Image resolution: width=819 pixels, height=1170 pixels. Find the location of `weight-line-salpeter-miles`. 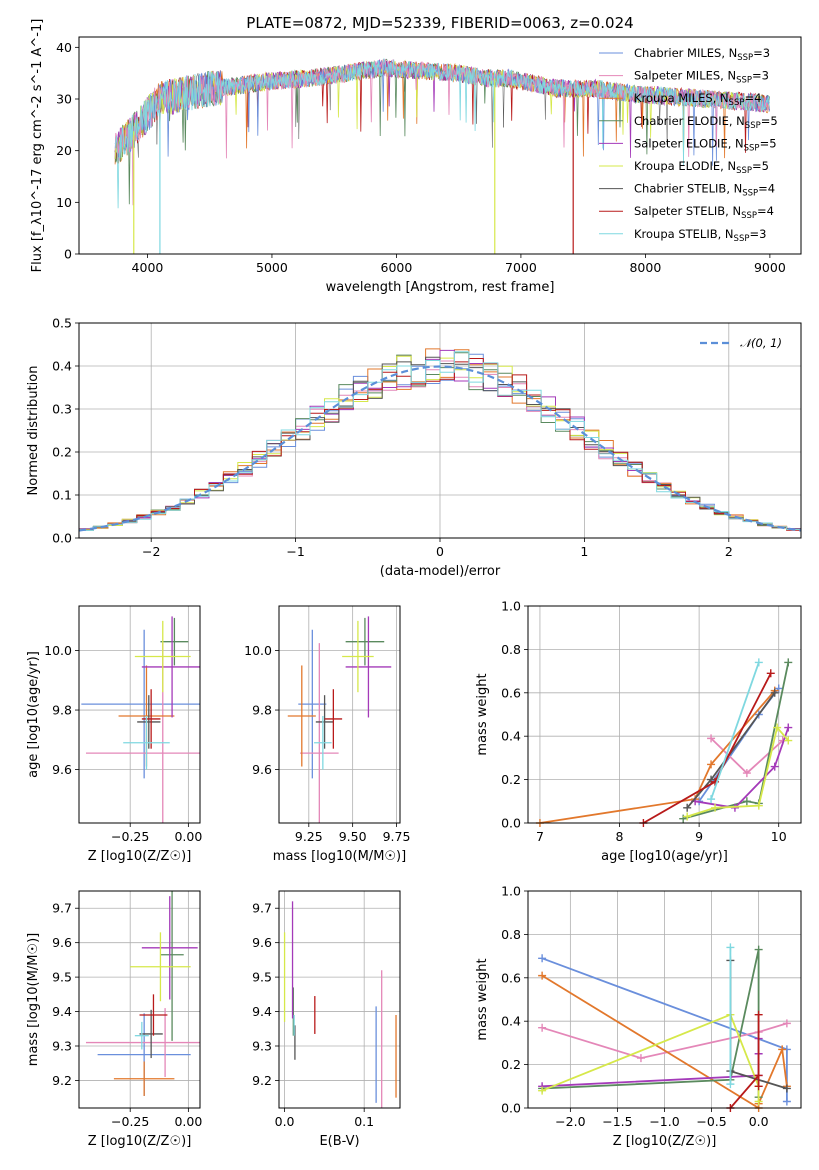

weight-line-salpeter-miles is located at coordinates (664, 1041).